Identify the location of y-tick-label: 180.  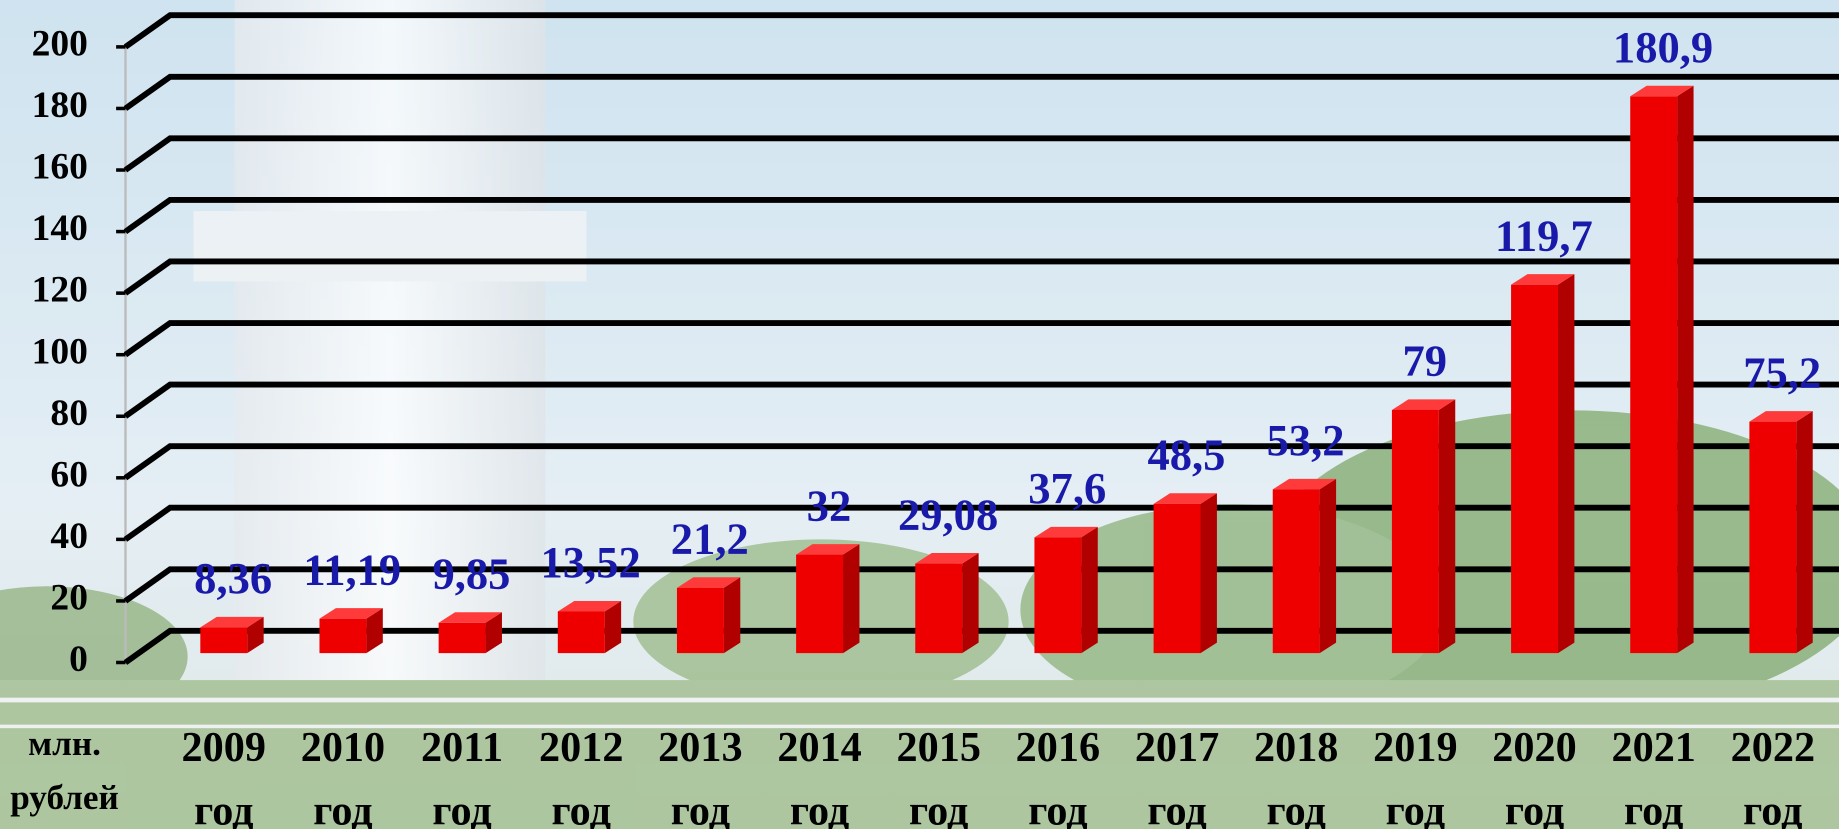
(60, 105).